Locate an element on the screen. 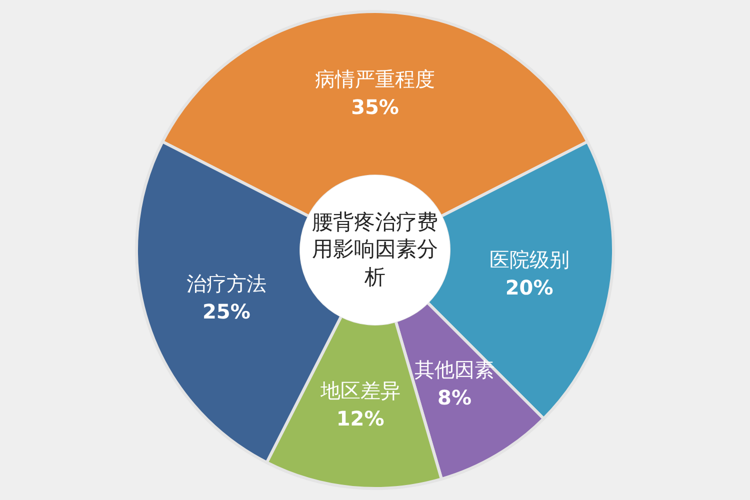 The image size is (750, 500). data-label: 25% is located at coordinates (226, 311).